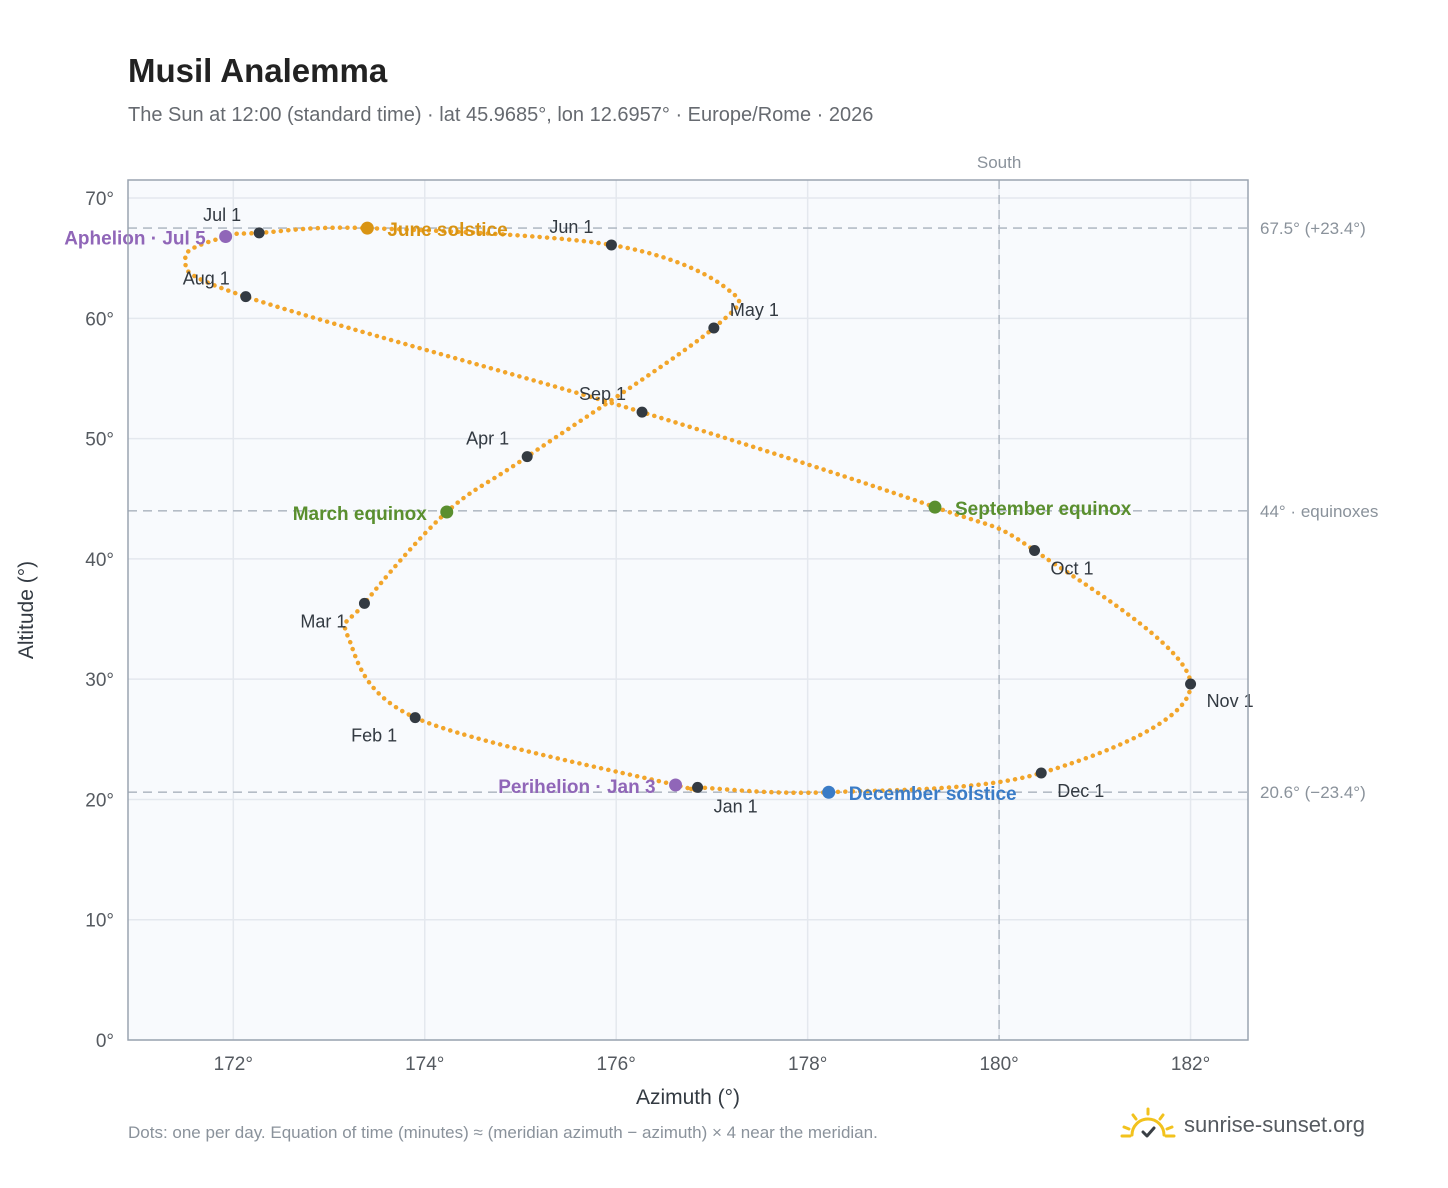 The width and height of the screenshot is (1448, 1188). Describe the element at coordinates (487, 439) in the screenshot. I see `month-label: Apr 1` at that location.